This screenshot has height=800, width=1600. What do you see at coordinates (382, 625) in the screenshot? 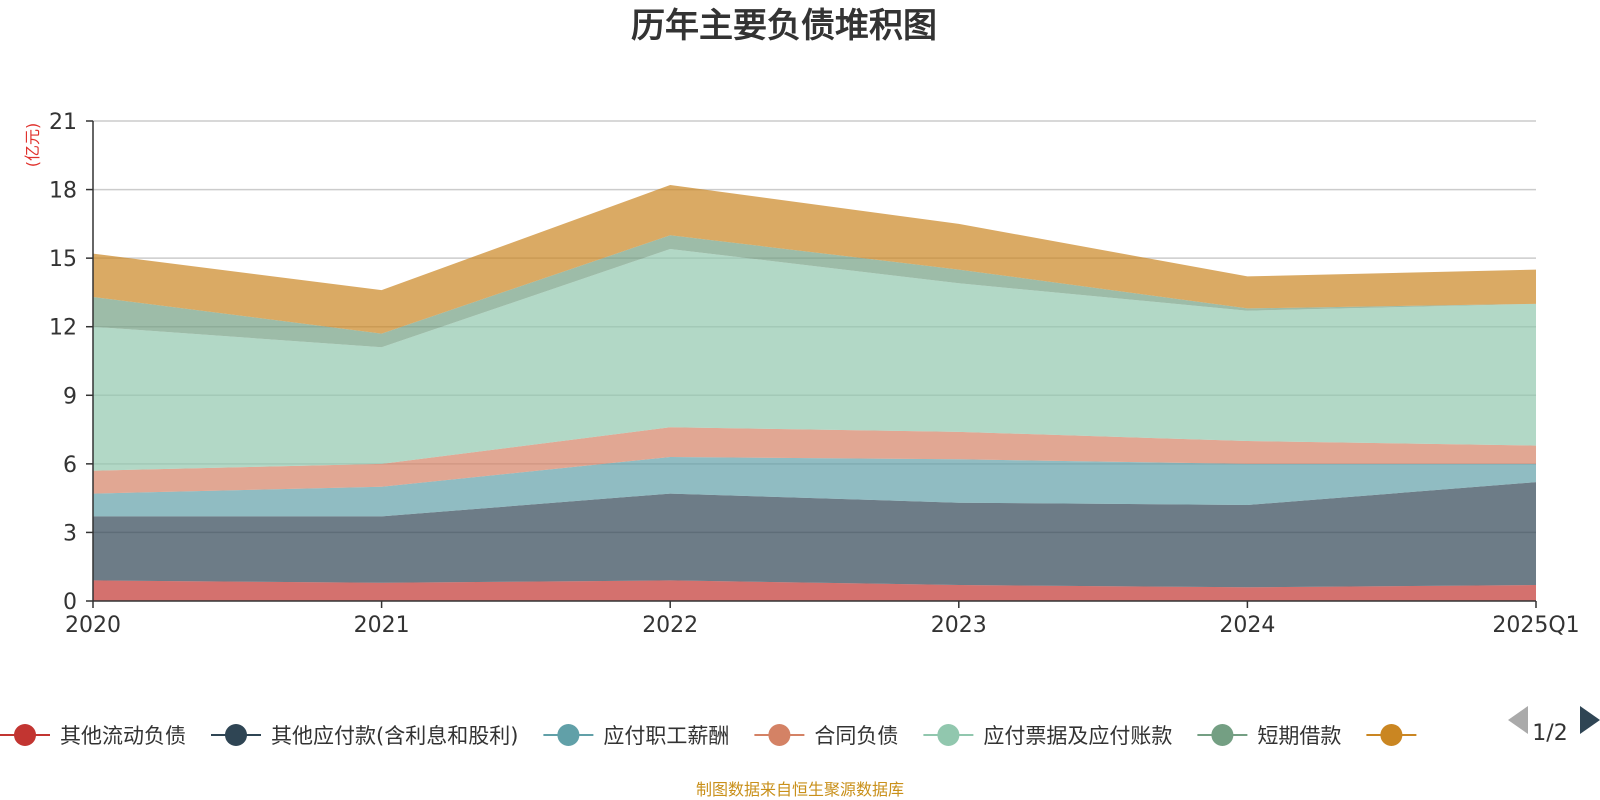
I see `x-tick-label-1: 2021` at bounding box center [382, 625].